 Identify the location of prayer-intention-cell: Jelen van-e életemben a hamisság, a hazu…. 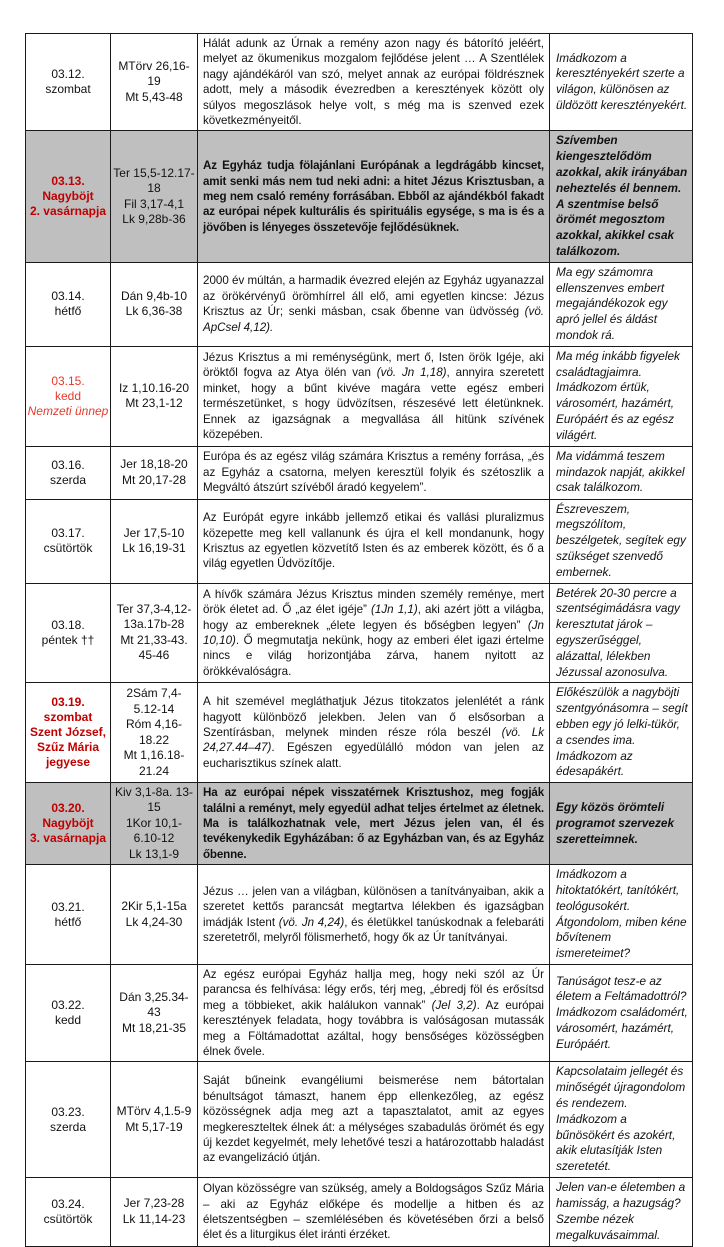
(621, 1211).